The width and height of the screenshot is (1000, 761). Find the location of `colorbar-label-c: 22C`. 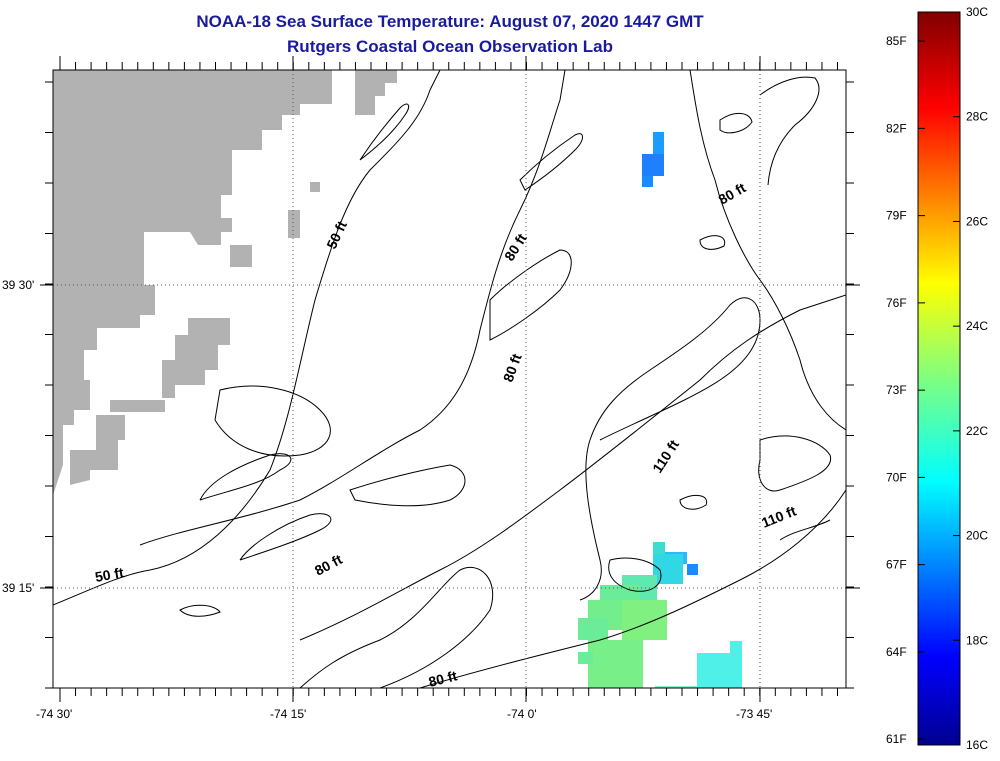

colorbar-label-c: 22C is located at coordinates (977, 431).